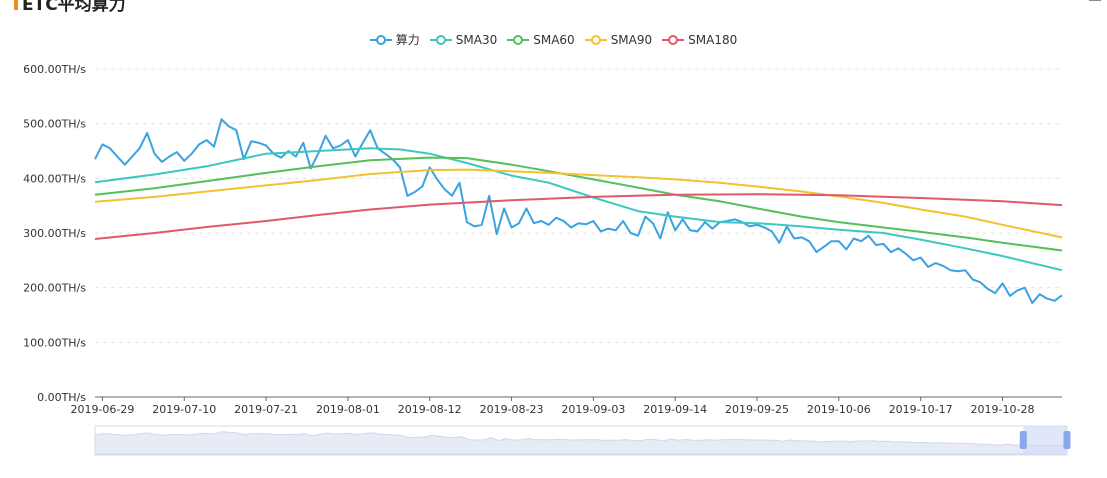  What do you see at coordinates (348, 409) in the screenshot?
I see `x-tick-label: 2019-08-01` at bounding box center [348, 409].